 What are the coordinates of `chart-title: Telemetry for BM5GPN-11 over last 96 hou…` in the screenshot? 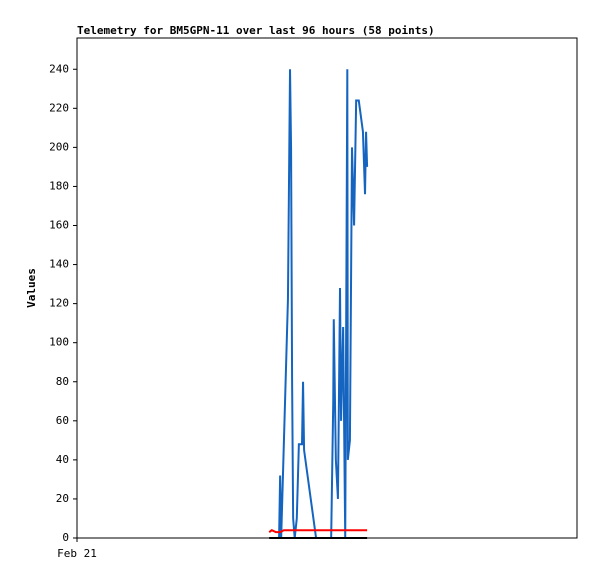 It's located at (256, 30).